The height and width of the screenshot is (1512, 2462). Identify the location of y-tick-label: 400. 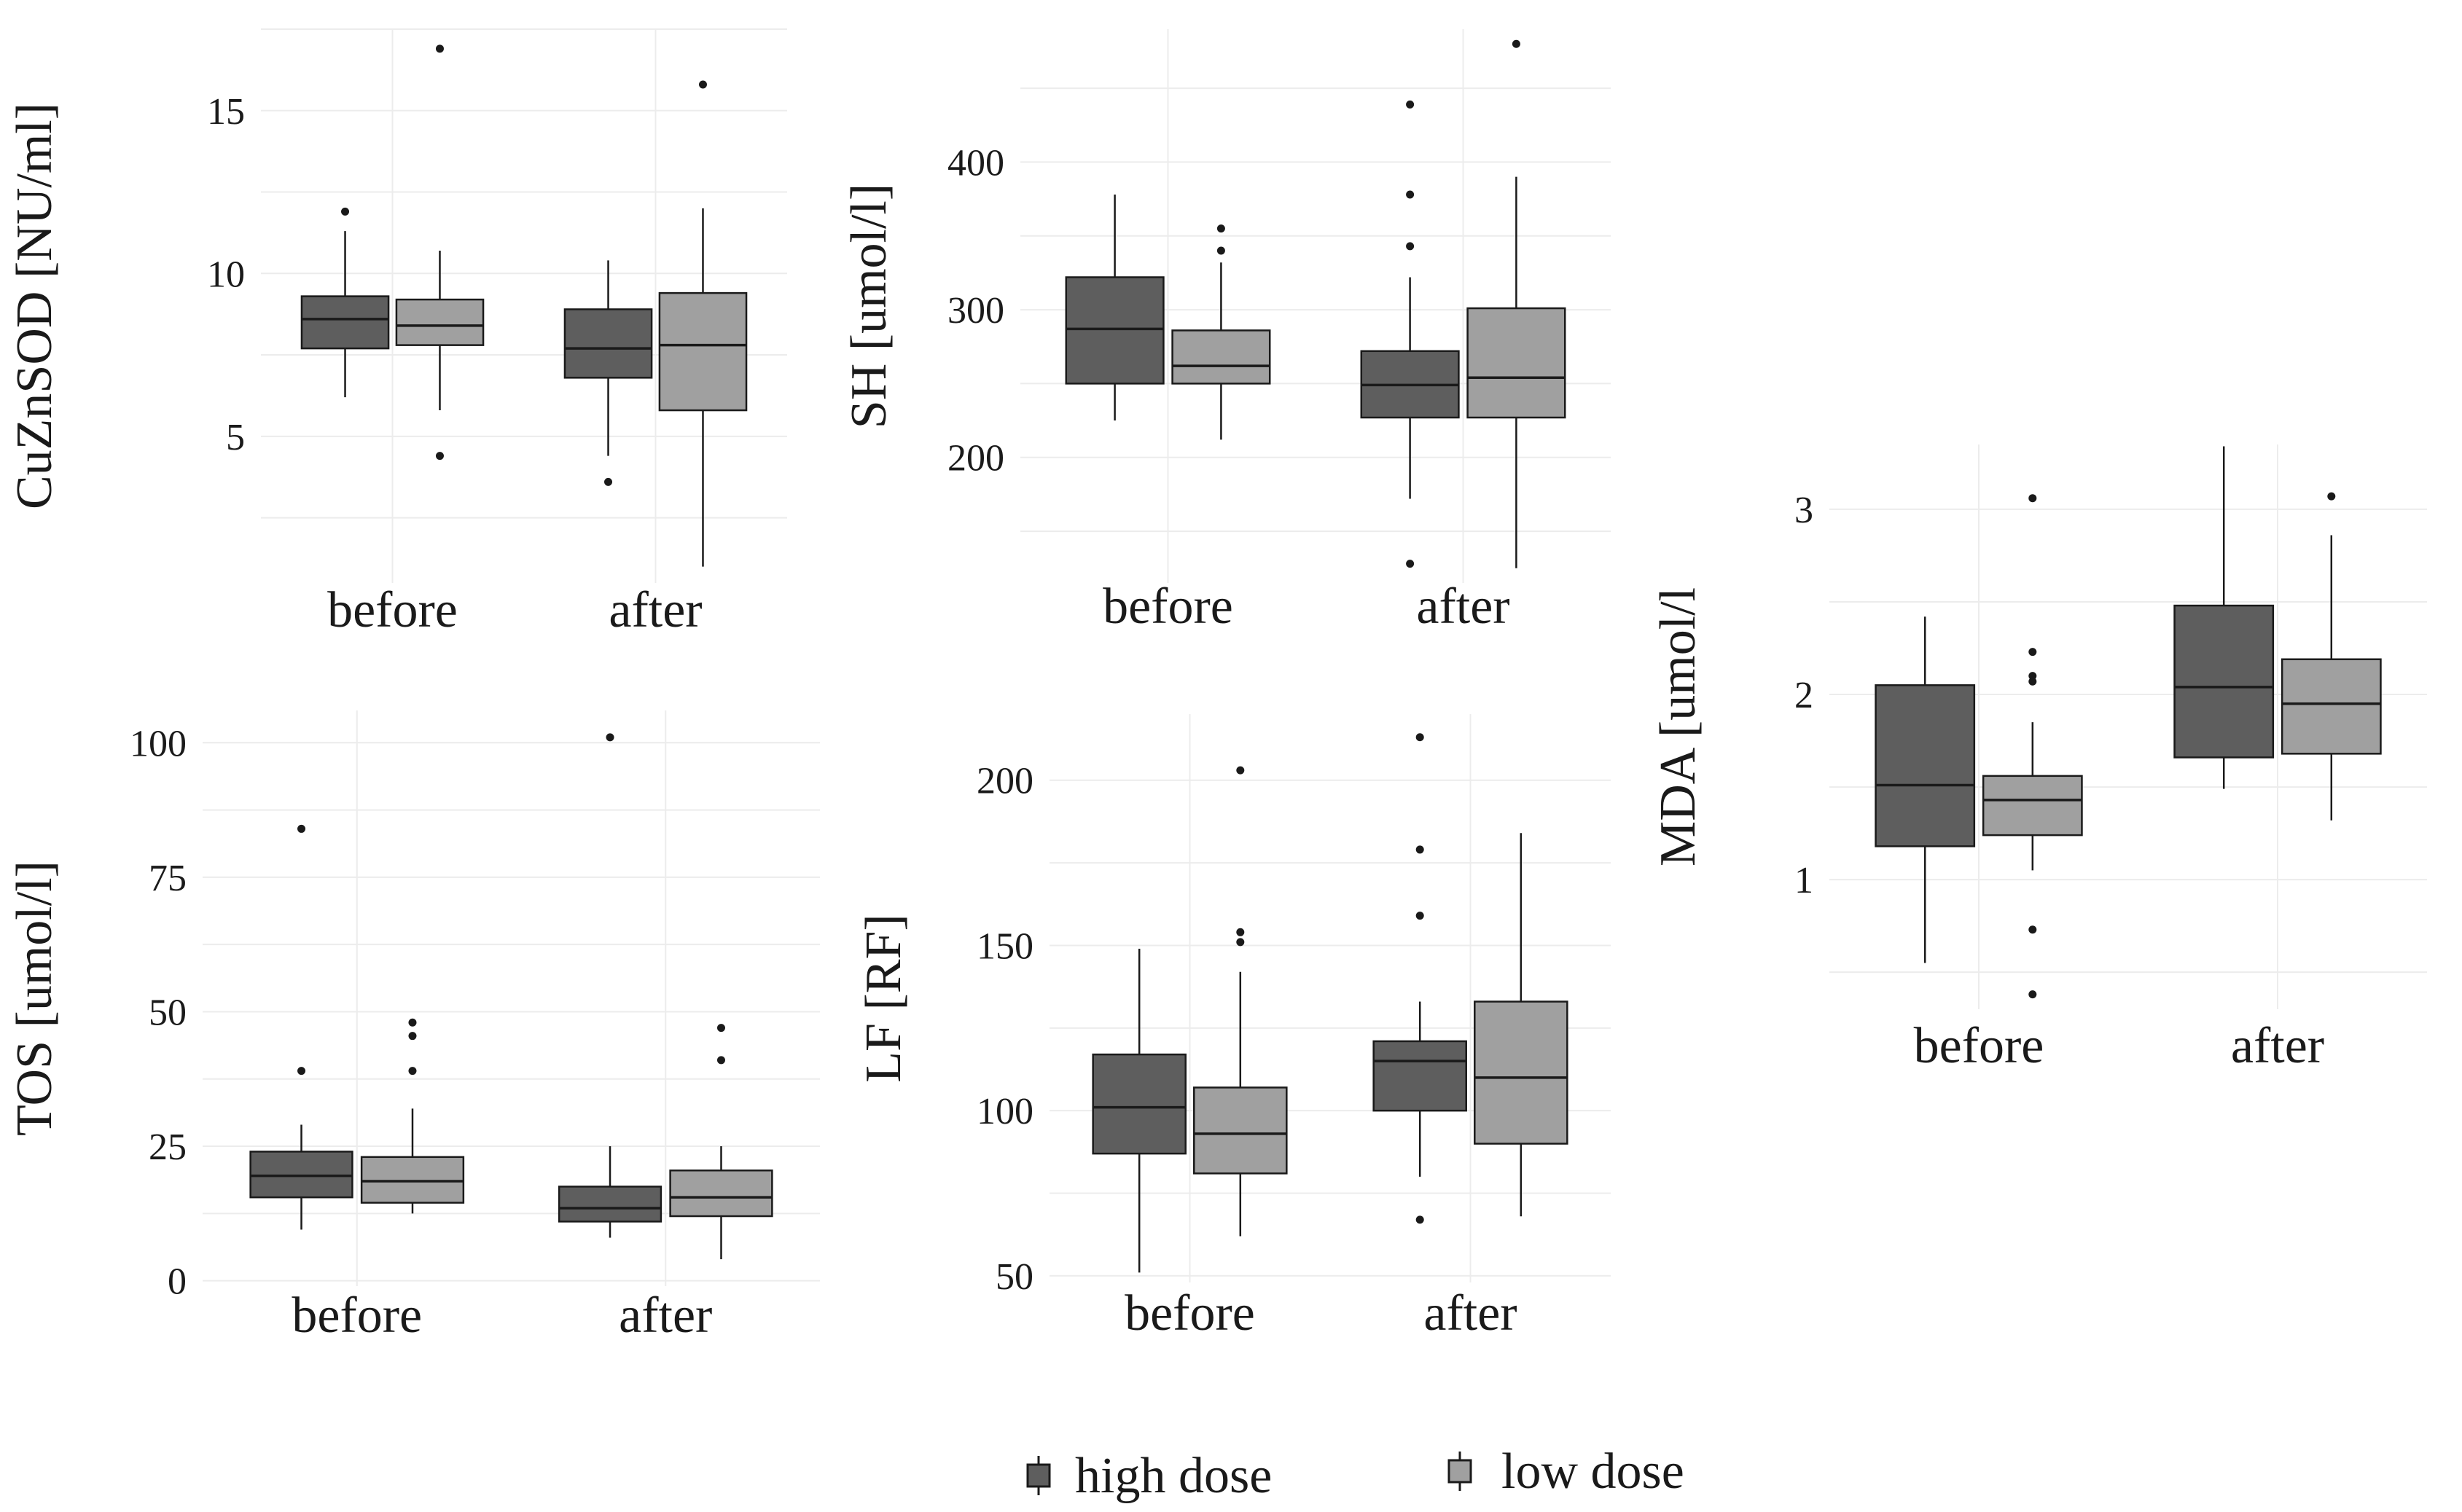
(975, 163).